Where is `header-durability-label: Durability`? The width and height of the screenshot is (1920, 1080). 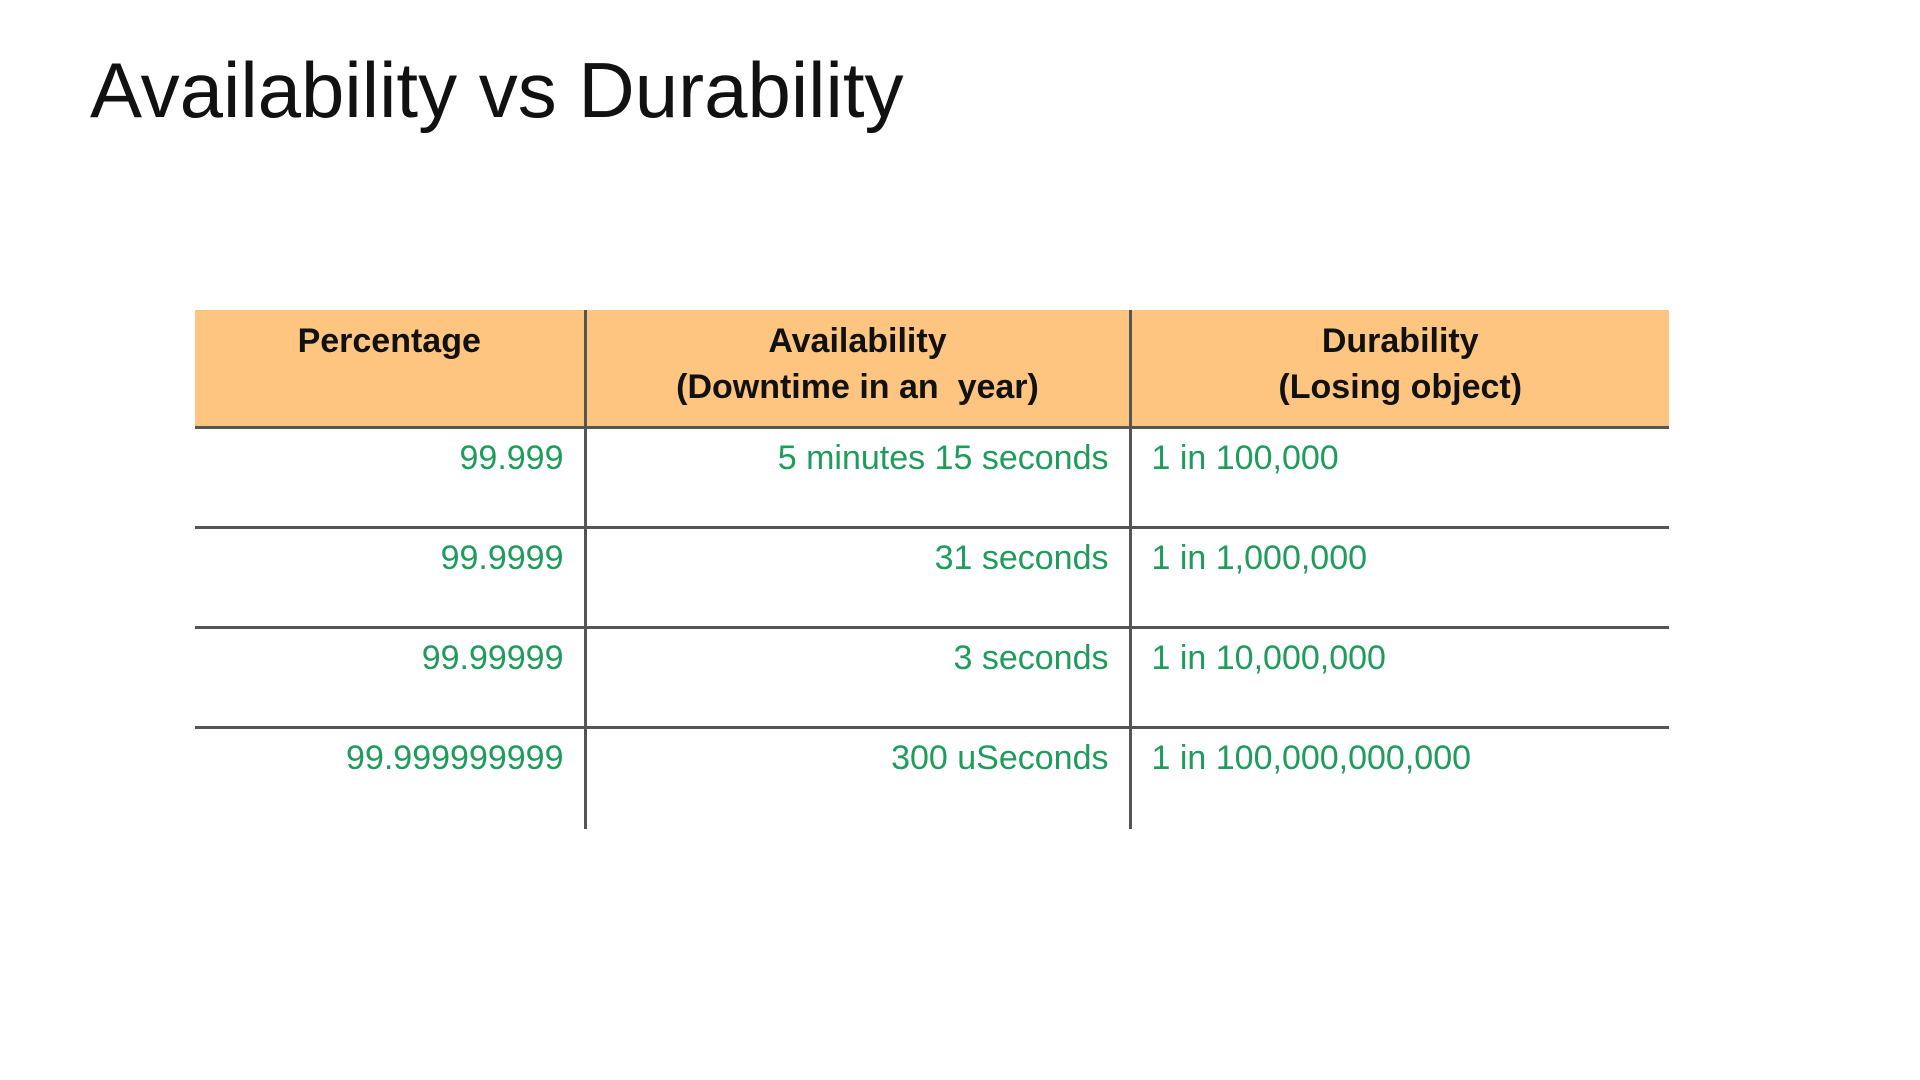
header-durability-label: Durability is located at coordinates (1400, 341).